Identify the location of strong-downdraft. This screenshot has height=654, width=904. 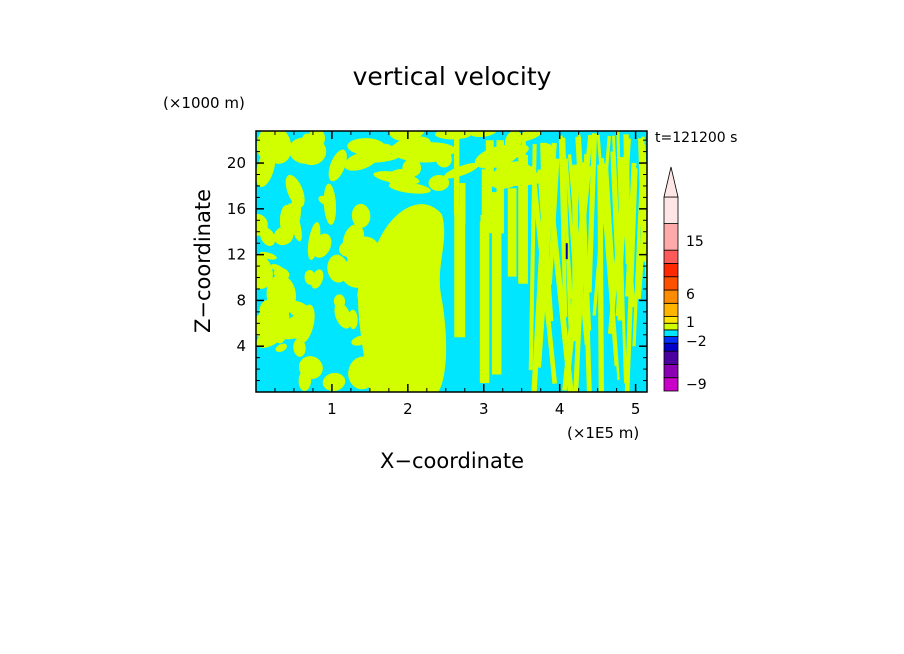
(566, 251).